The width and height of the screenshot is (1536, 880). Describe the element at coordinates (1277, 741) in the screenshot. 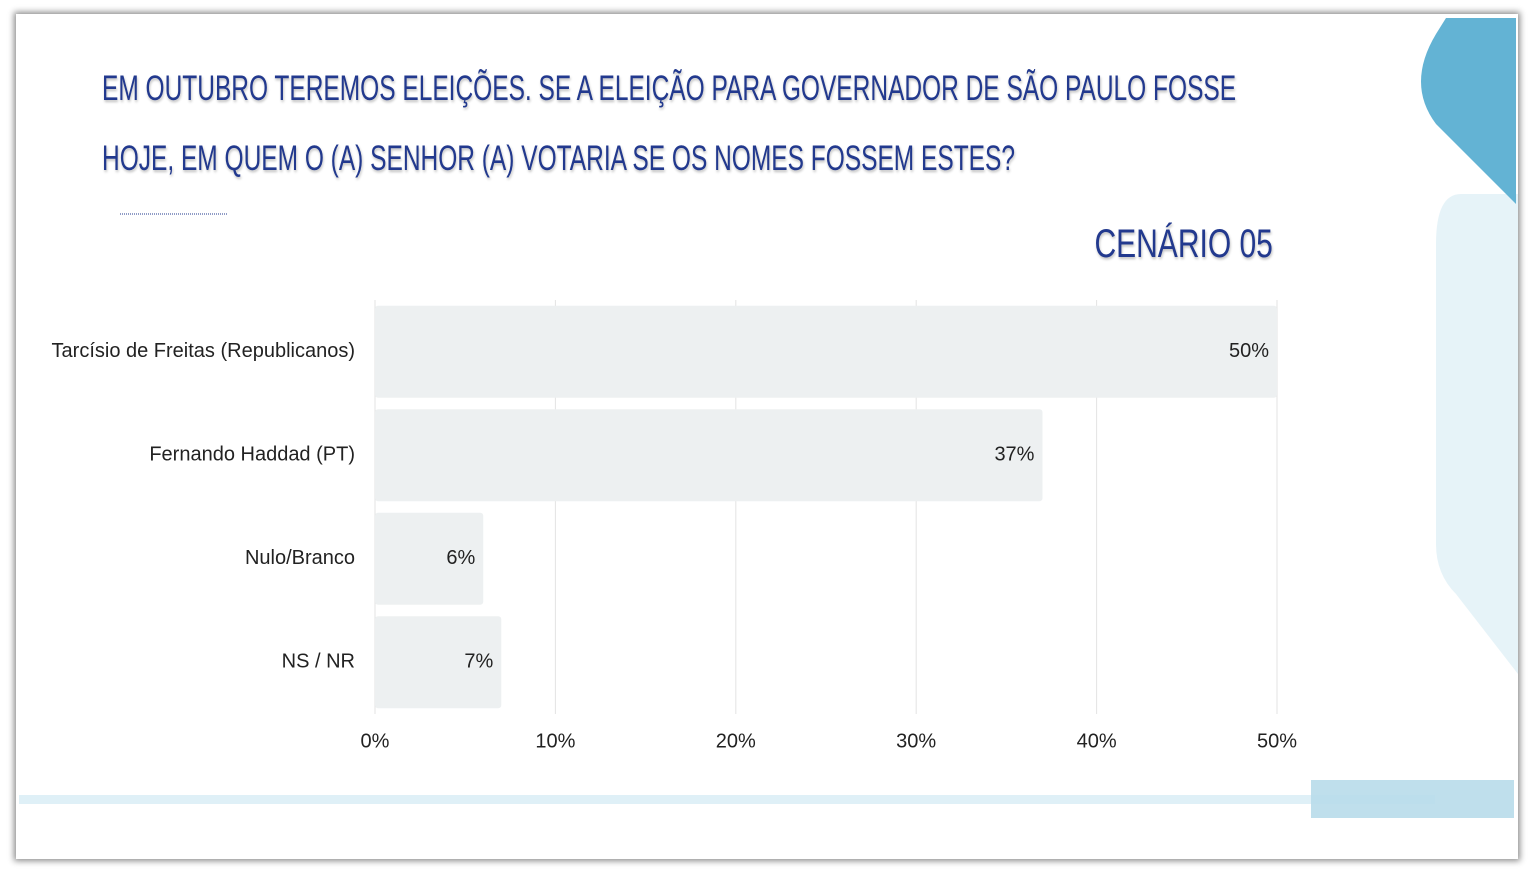

I see `x-tick-label: 50%` at that location.